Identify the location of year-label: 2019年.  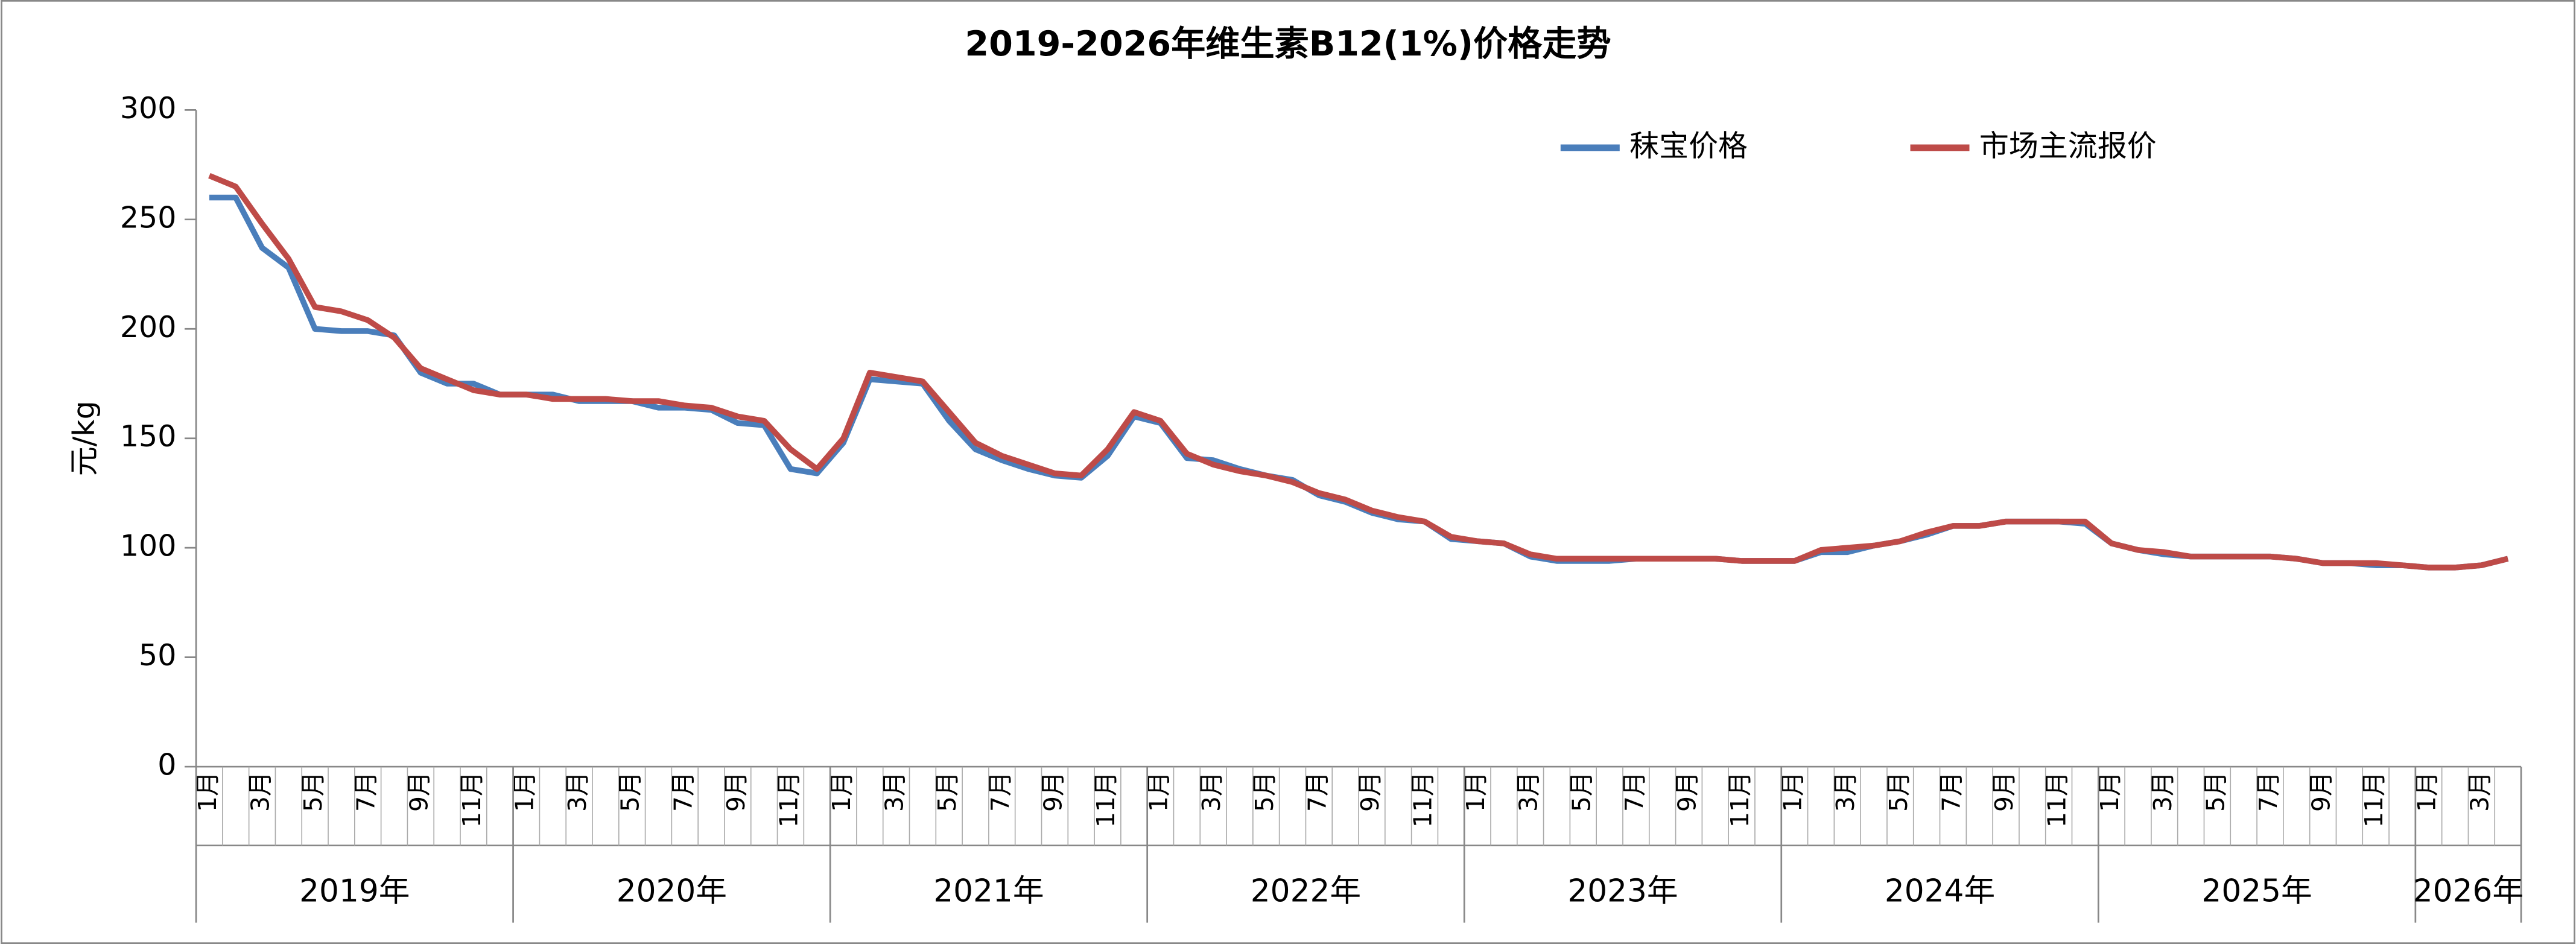
(354, 892).